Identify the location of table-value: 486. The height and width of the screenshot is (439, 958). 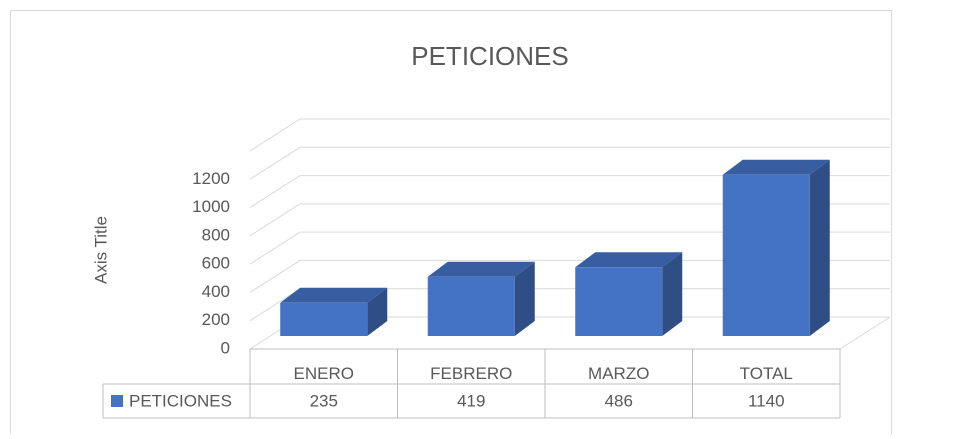
(619, 400).